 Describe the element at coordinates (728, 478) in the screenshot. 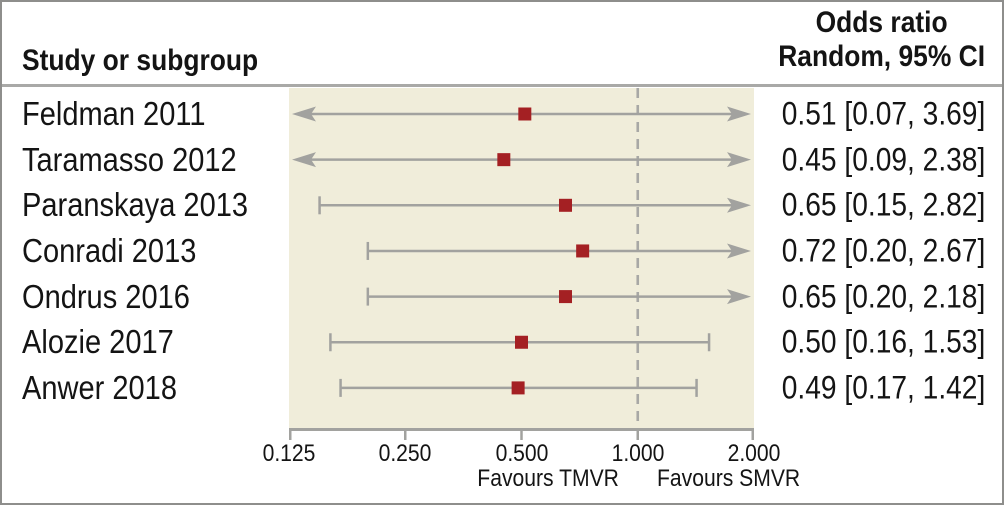

I see `favours-right-label: Favours SMVR` at that location.